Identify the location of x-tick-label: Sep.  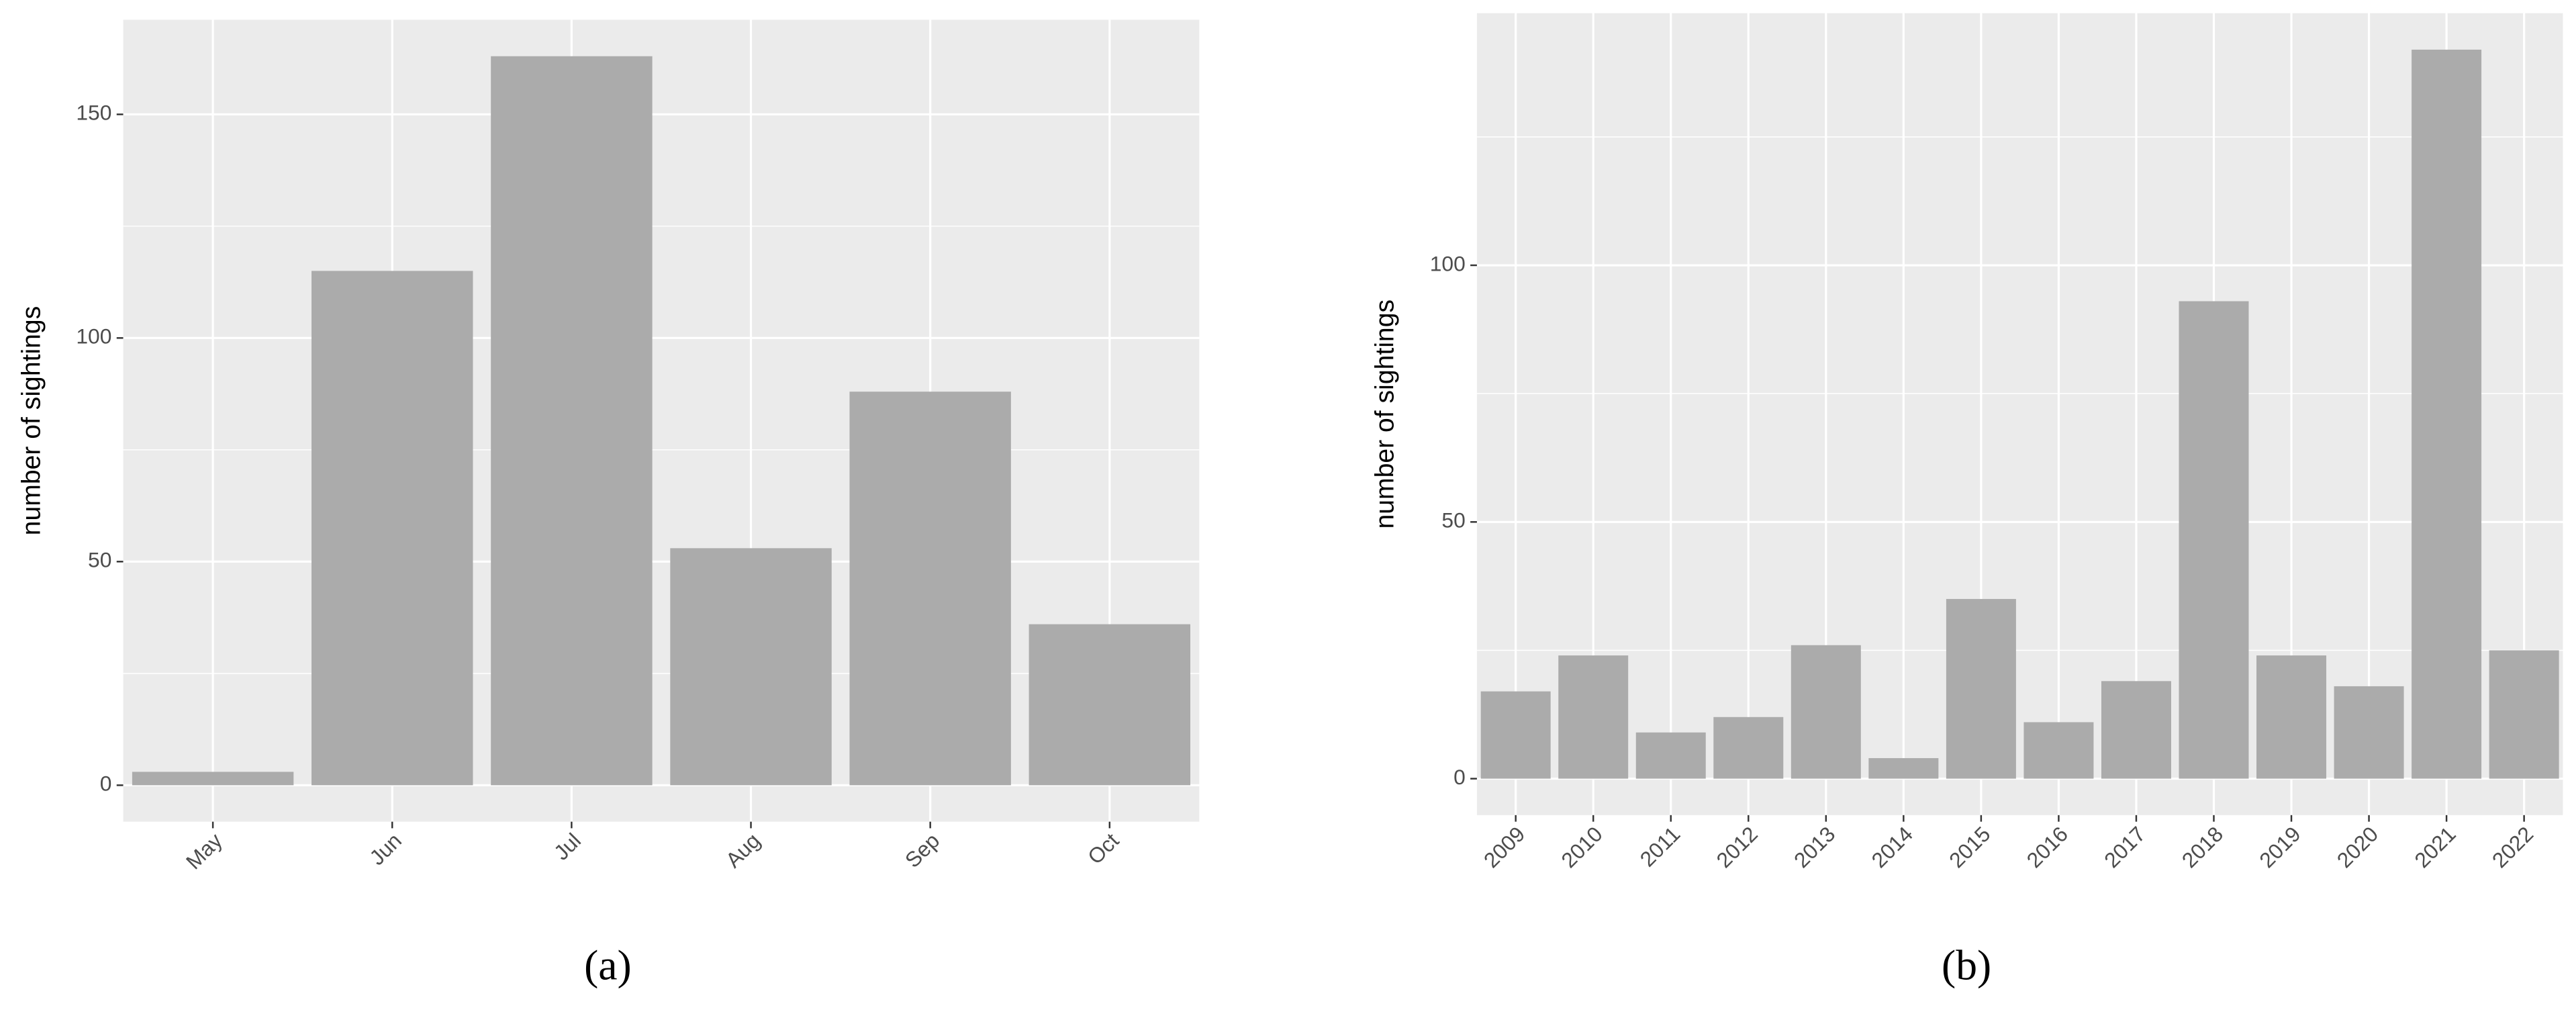
(922, 850).